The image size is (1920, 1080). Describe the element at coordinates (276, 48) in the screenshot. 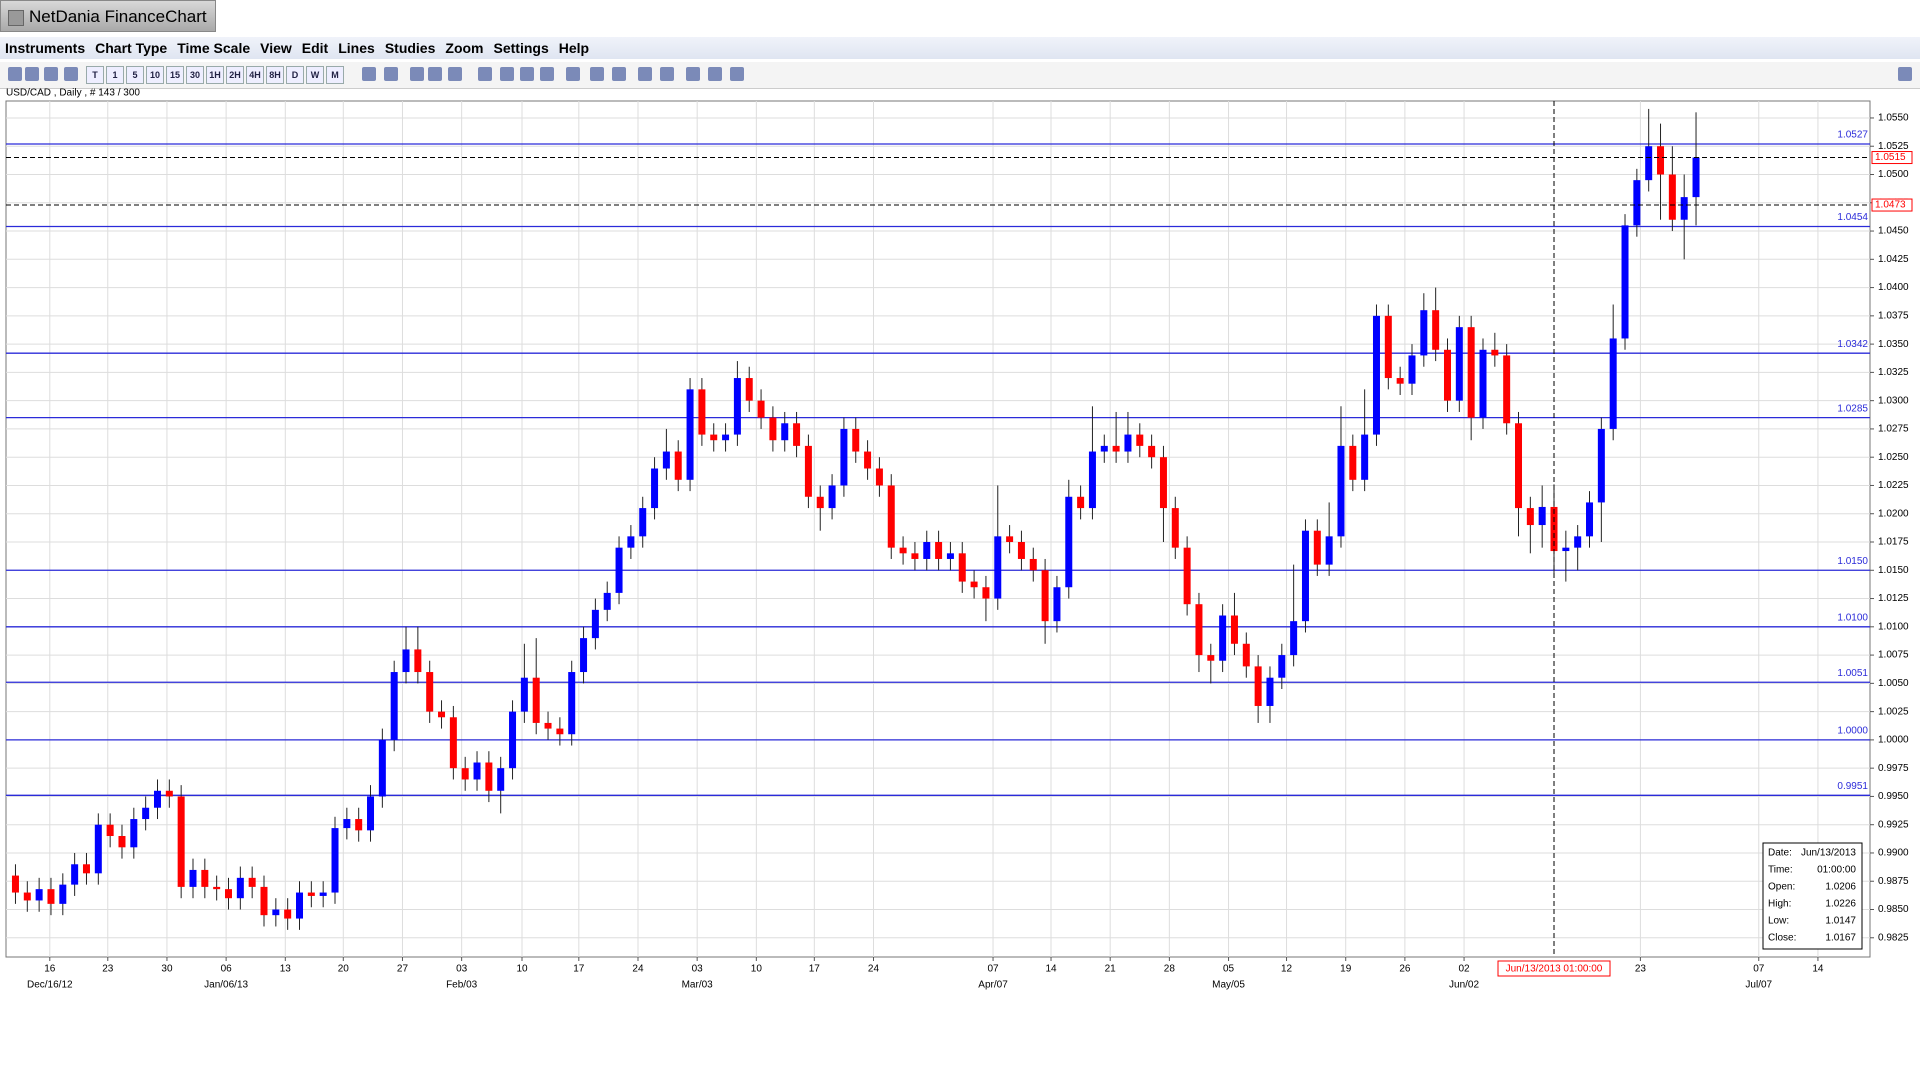

I see `menu-item: View` at that location.